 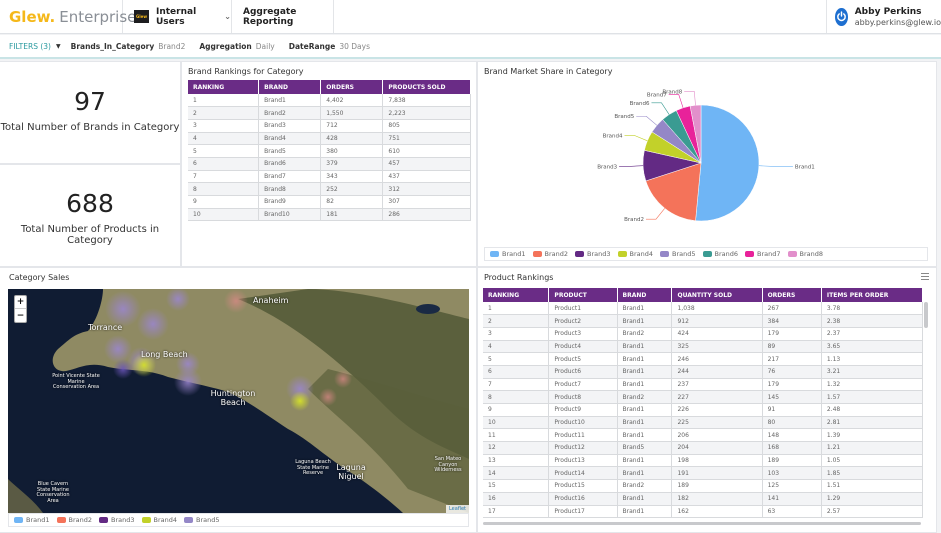 What do you see at coordinates (20, 303) in the screenshot?
I see `zoom-in-button: +` at bounding box center [20, 303].